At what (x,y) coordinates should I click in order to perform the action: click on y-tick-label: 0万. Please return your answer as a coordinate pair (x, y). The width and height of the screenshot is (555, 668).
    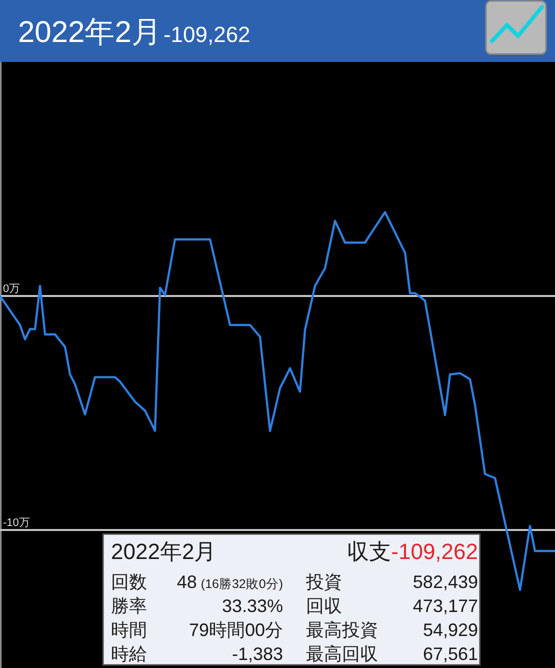
    Looking at the image, I should click on (11, 288).